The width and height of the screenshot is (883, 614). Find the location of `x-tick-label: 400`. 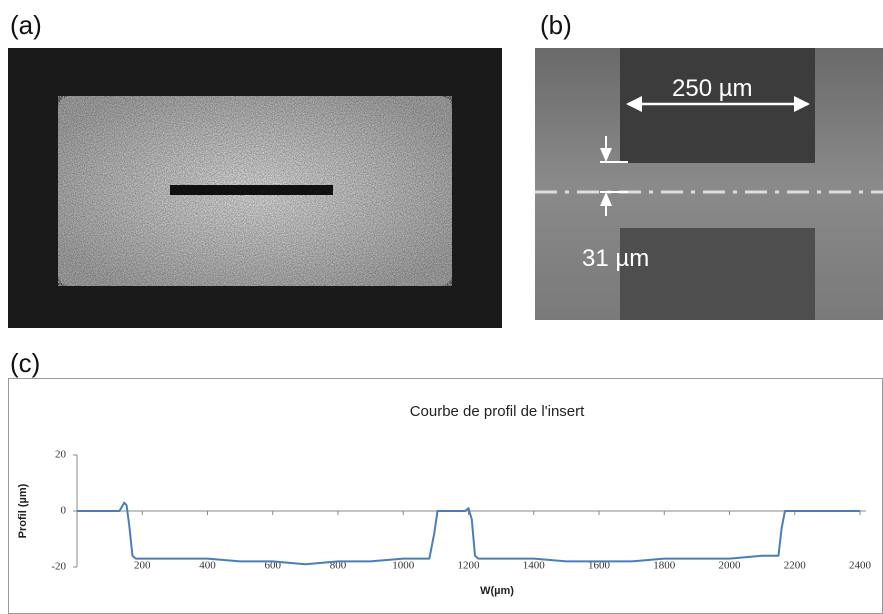

x-tick-label: 400 is located at coordinates (207, 566).